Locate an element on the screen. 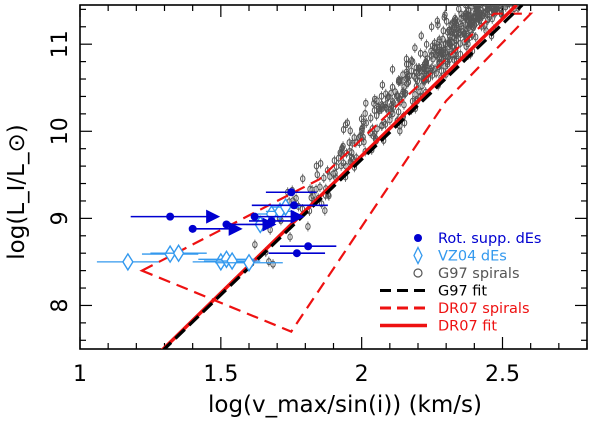 Image resolution: width=600 pixels, height=422 pixels. y-tick-label: 10 is located at coordinates (60, 131).